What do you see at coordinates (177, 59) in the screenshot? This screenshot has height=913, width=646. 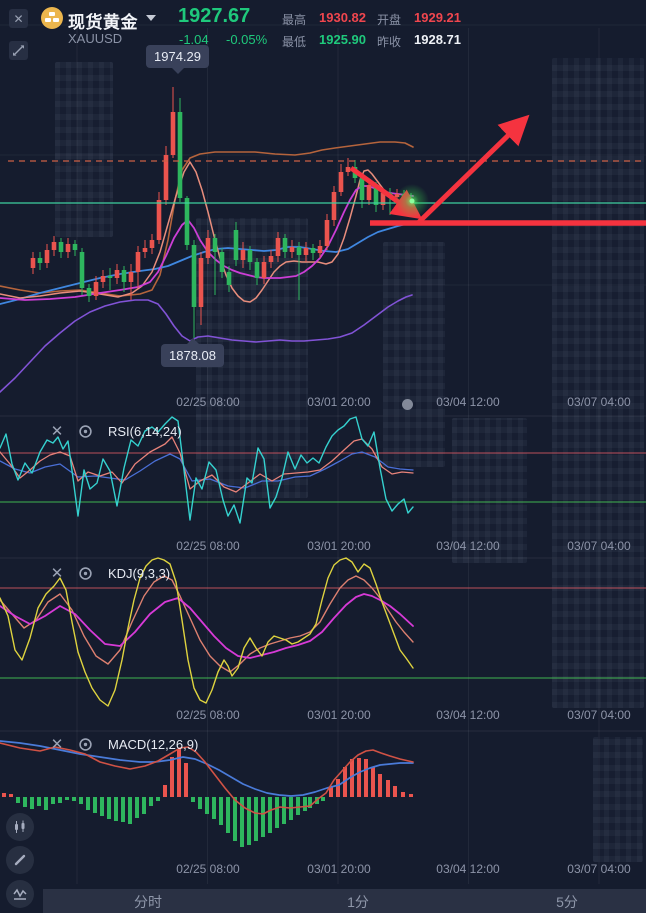 I see `high-price-tooltip: 1974.29` at bounding box center [177, 59].